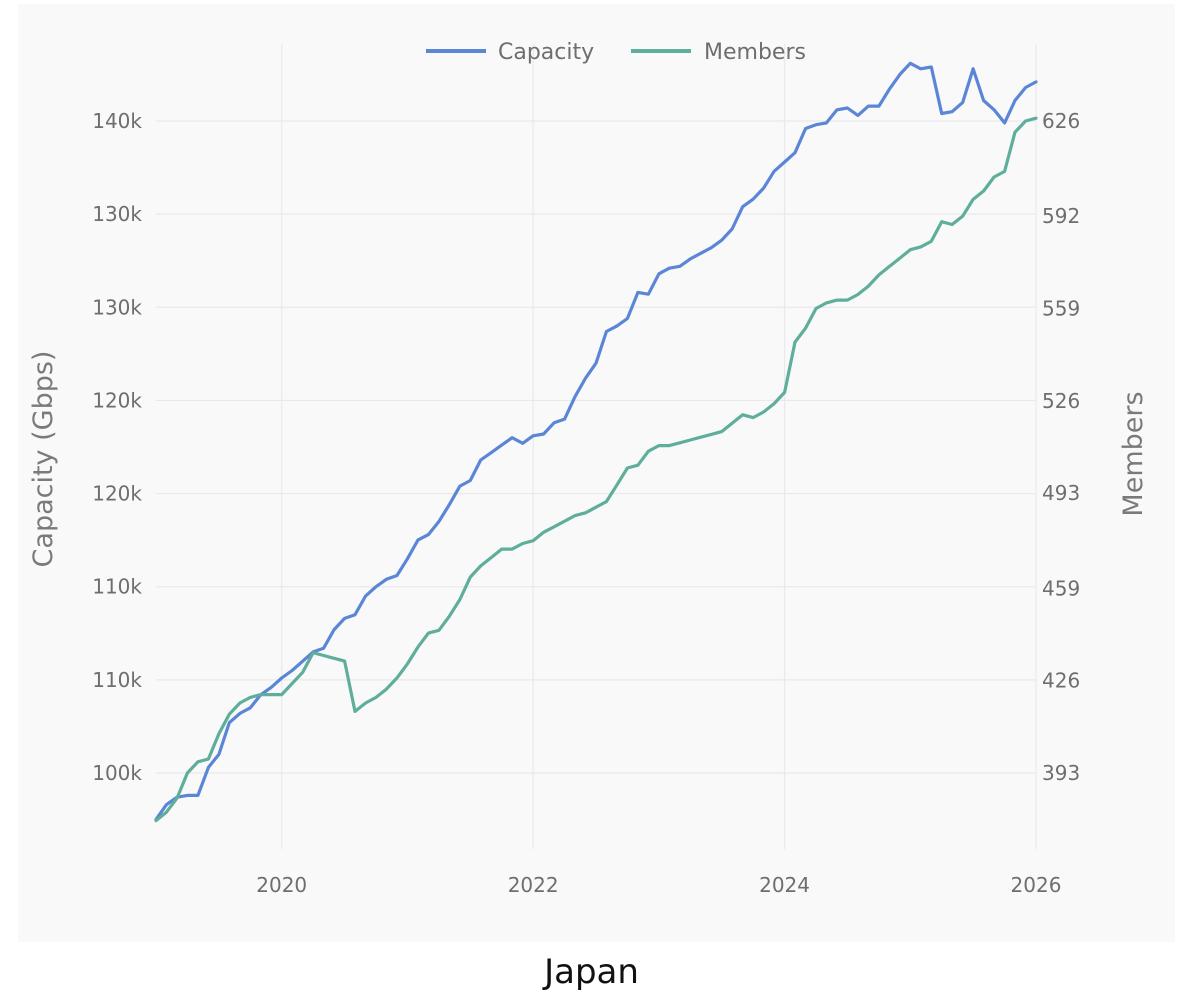 Image resolution: width=1183 pixels, height=996 pixels. What do you see at coordinates (1061, 493) in the screenshot?
I see `right-tick-label: 493` at bounding box center [1061, 493].